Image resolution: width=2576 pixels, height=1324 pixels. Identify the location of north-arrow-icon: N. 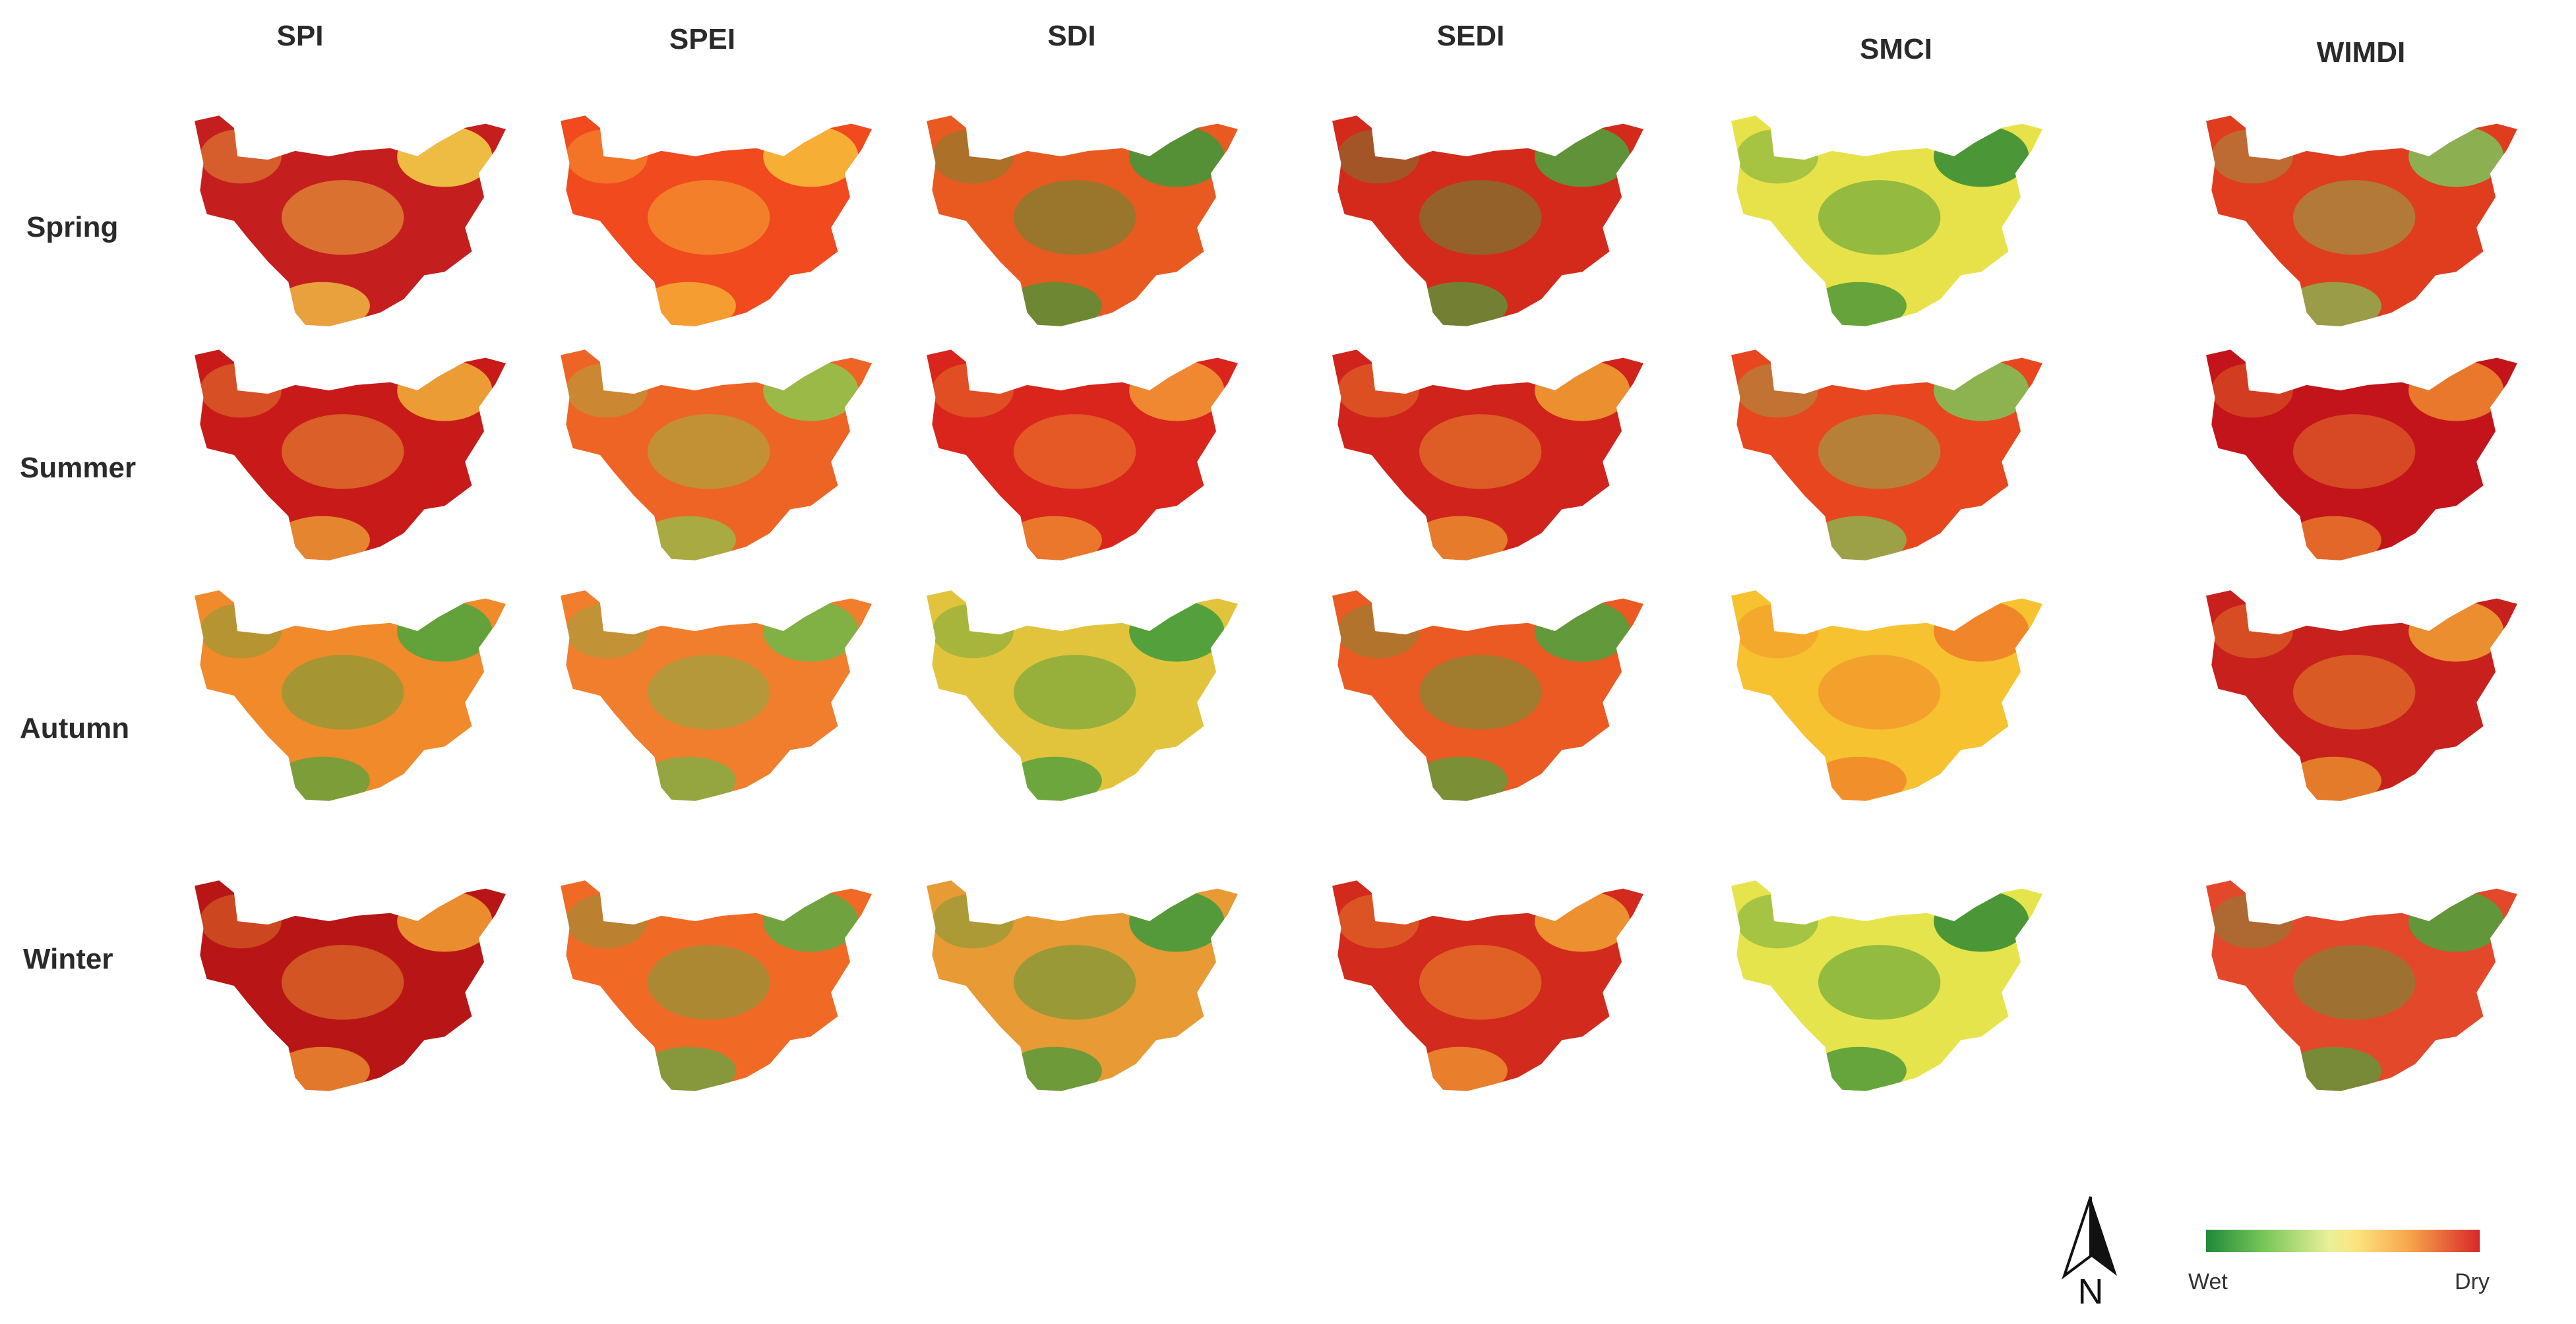
(2089, 1252).